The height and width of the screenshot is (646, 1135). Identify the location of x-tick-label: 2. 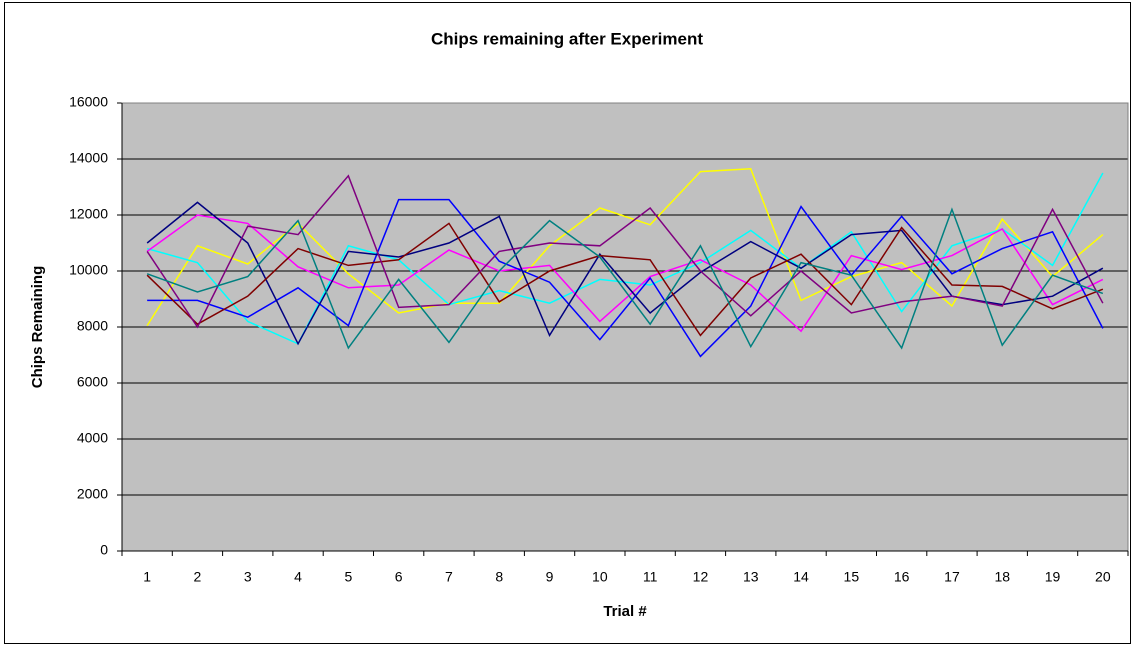
(198, 577).